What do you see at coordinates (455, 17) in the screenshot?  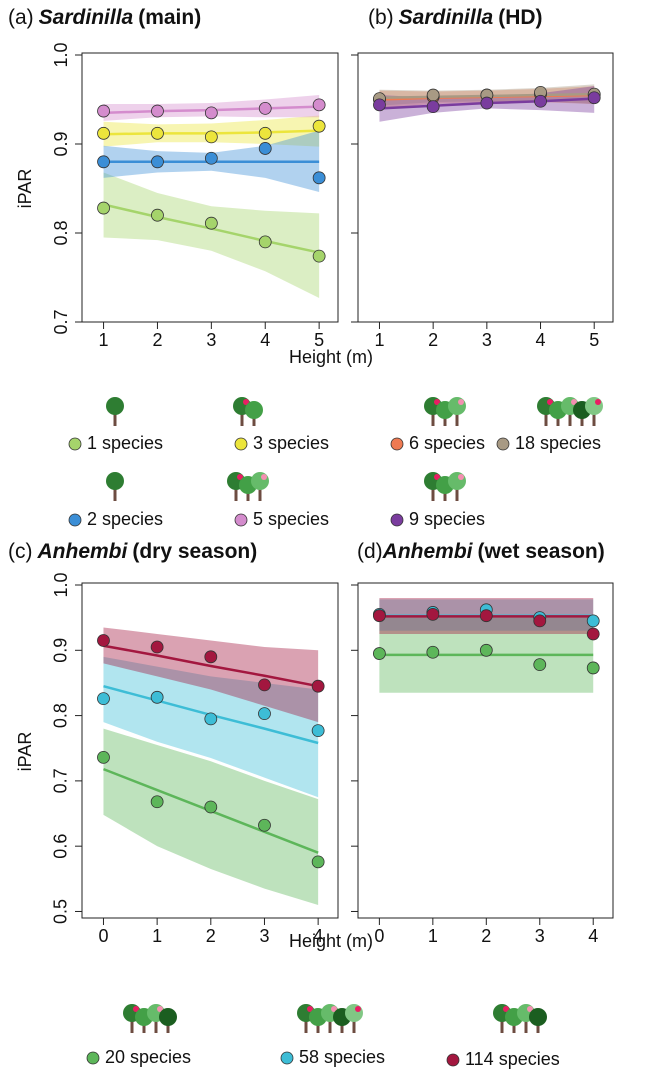 I see `panel-title: (b) Sardinilla (HD)` at bounding box center [455, 17].